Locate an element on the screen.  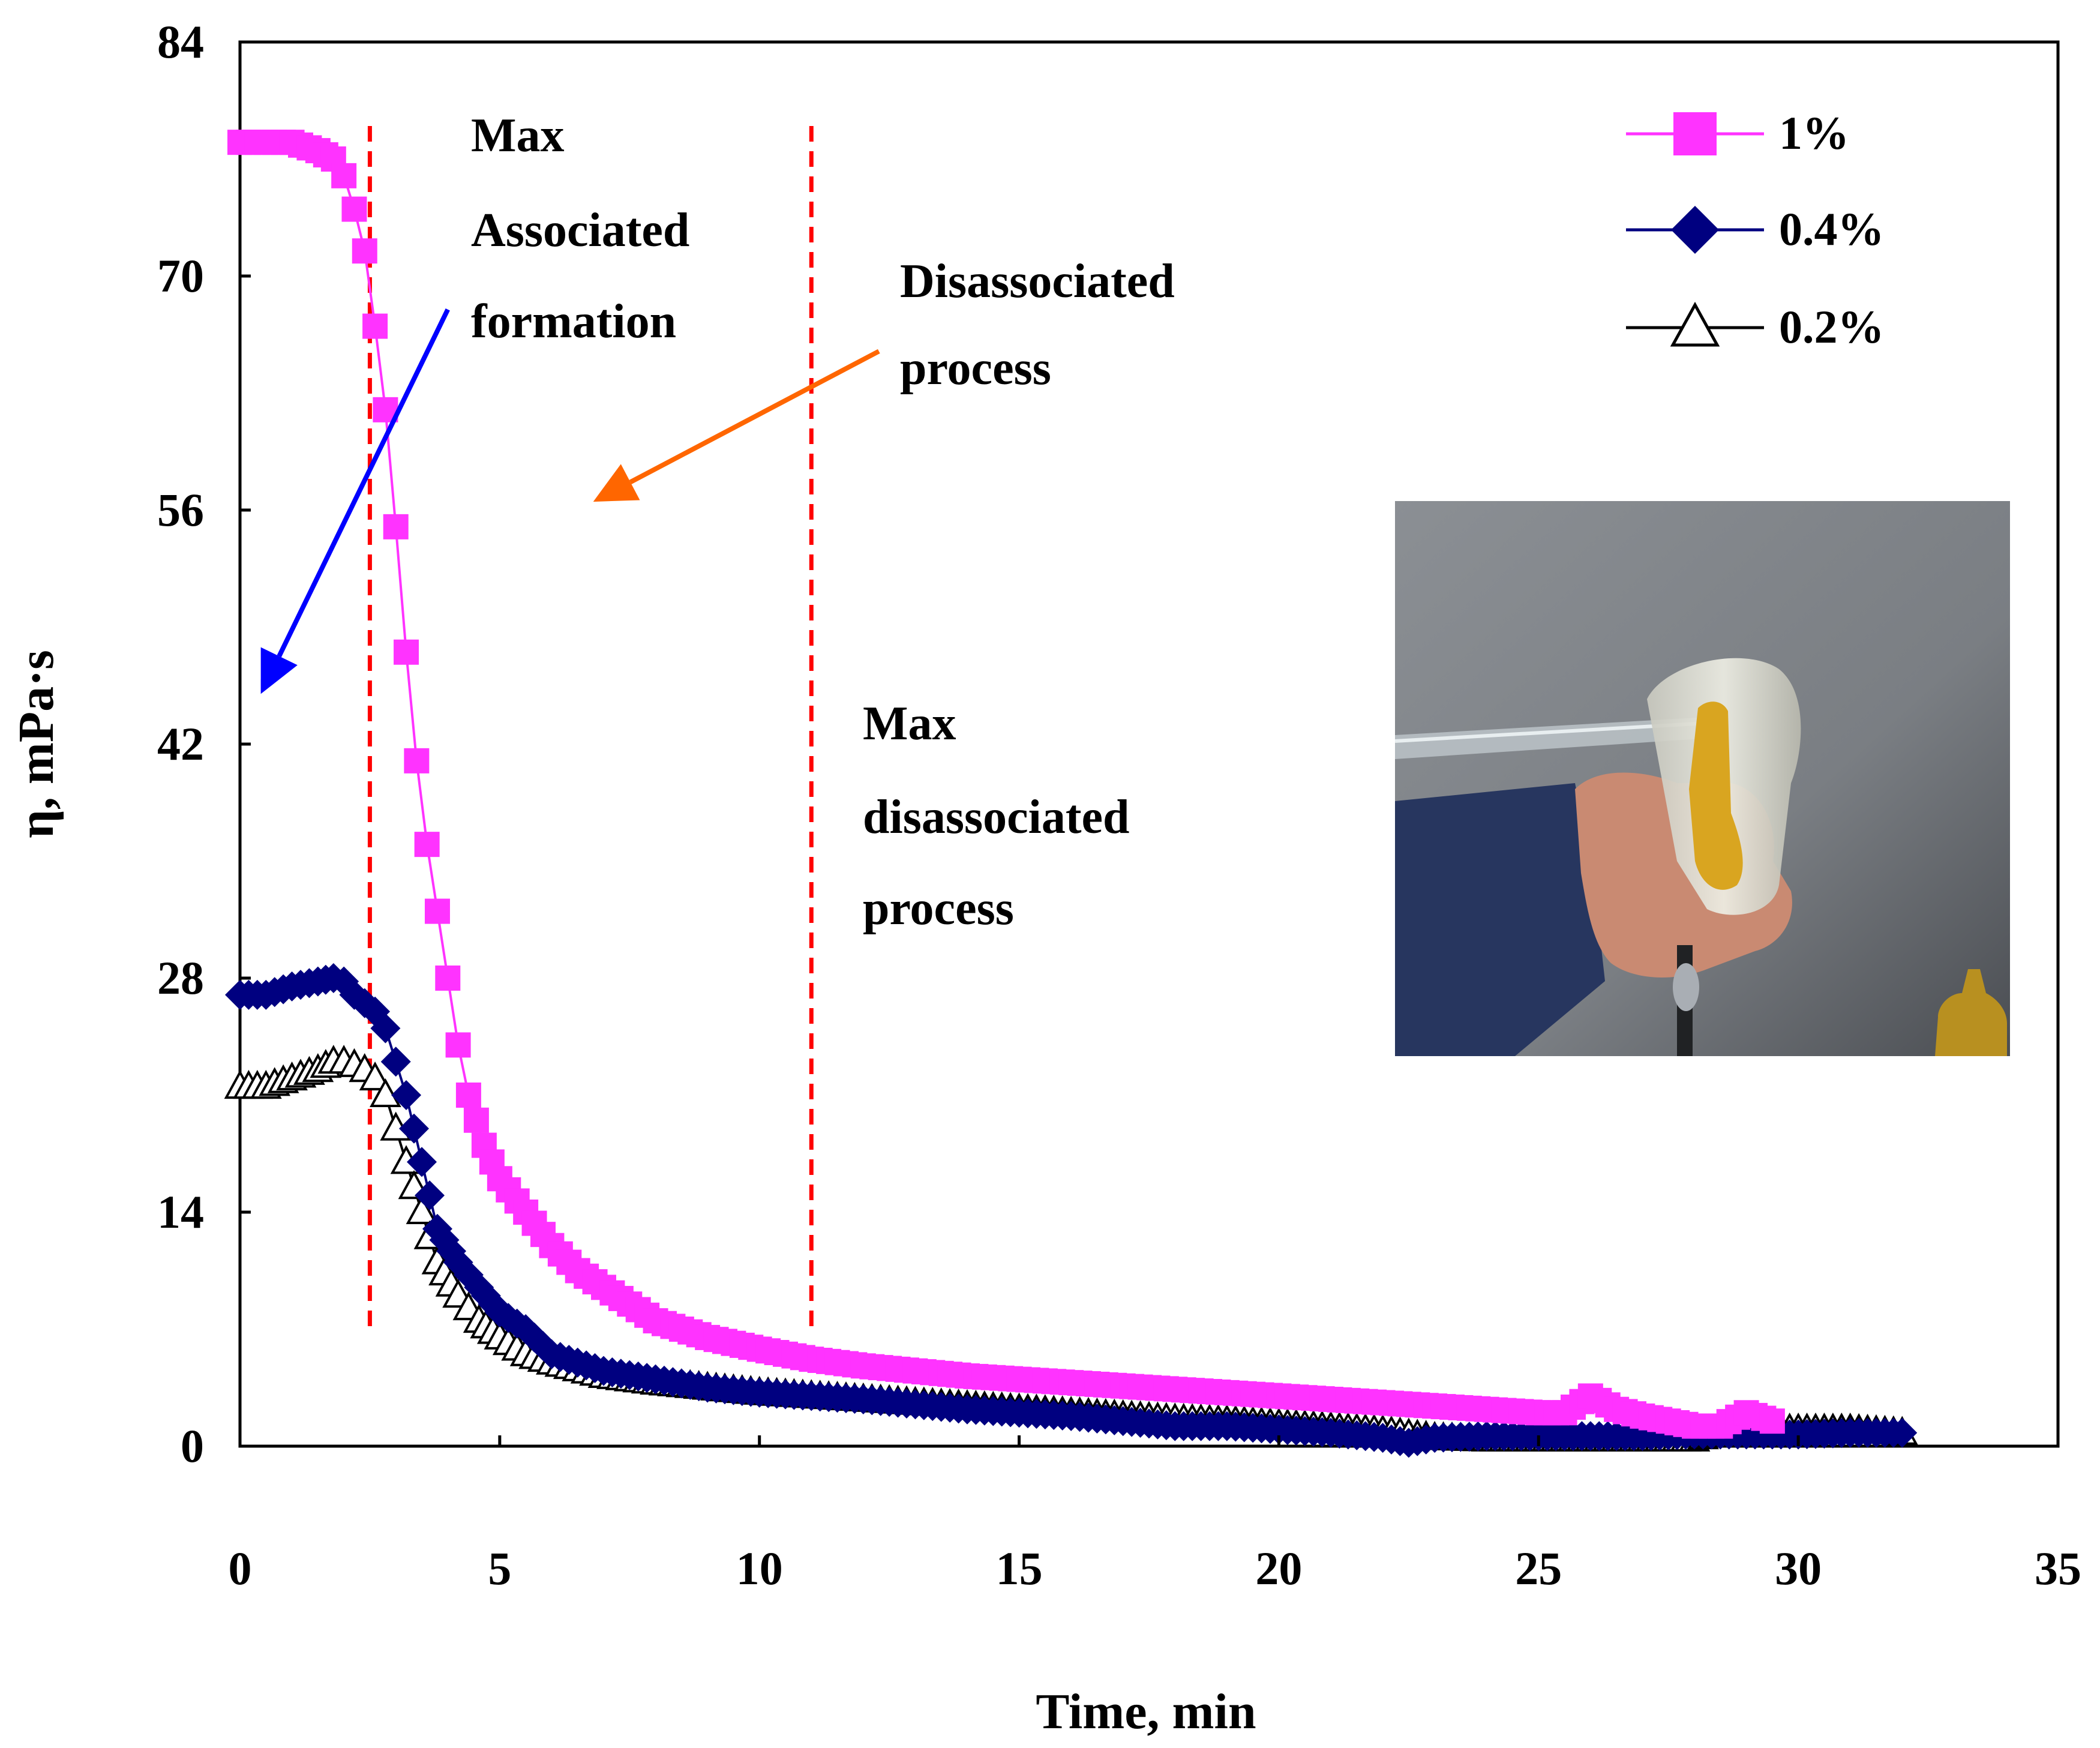
photo-bottle is located at coordinates (1971, 1012).